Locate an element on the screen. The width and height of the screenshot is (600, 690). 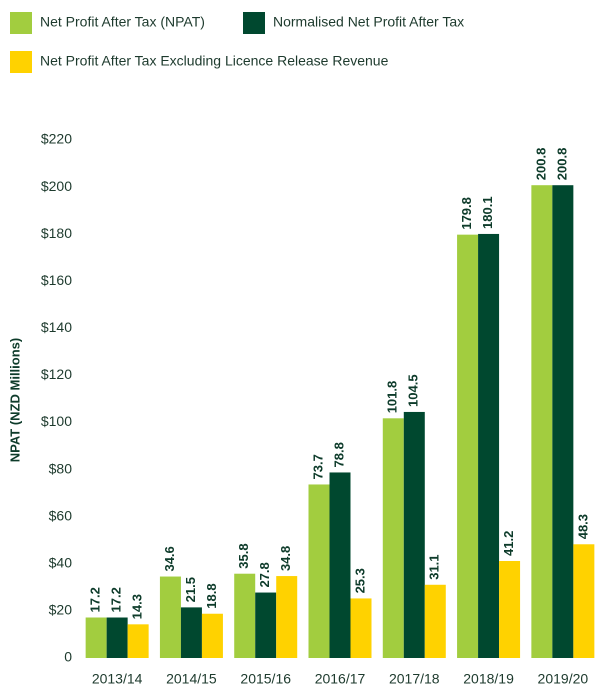
value-label: 73.7 is located at coordinates (317, 466).